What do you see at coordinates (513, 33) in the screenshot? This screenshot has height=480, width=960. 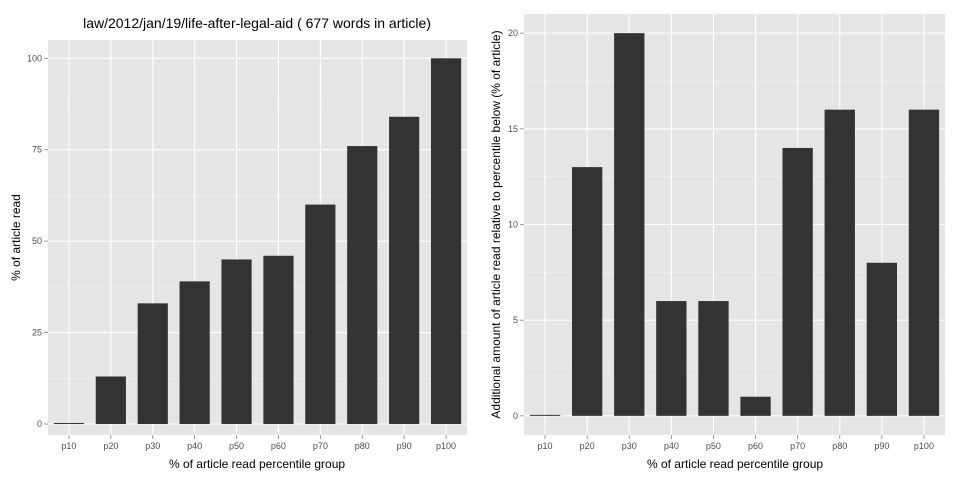 I see `y-tick-label: 20` at bounding box center [513, 33].